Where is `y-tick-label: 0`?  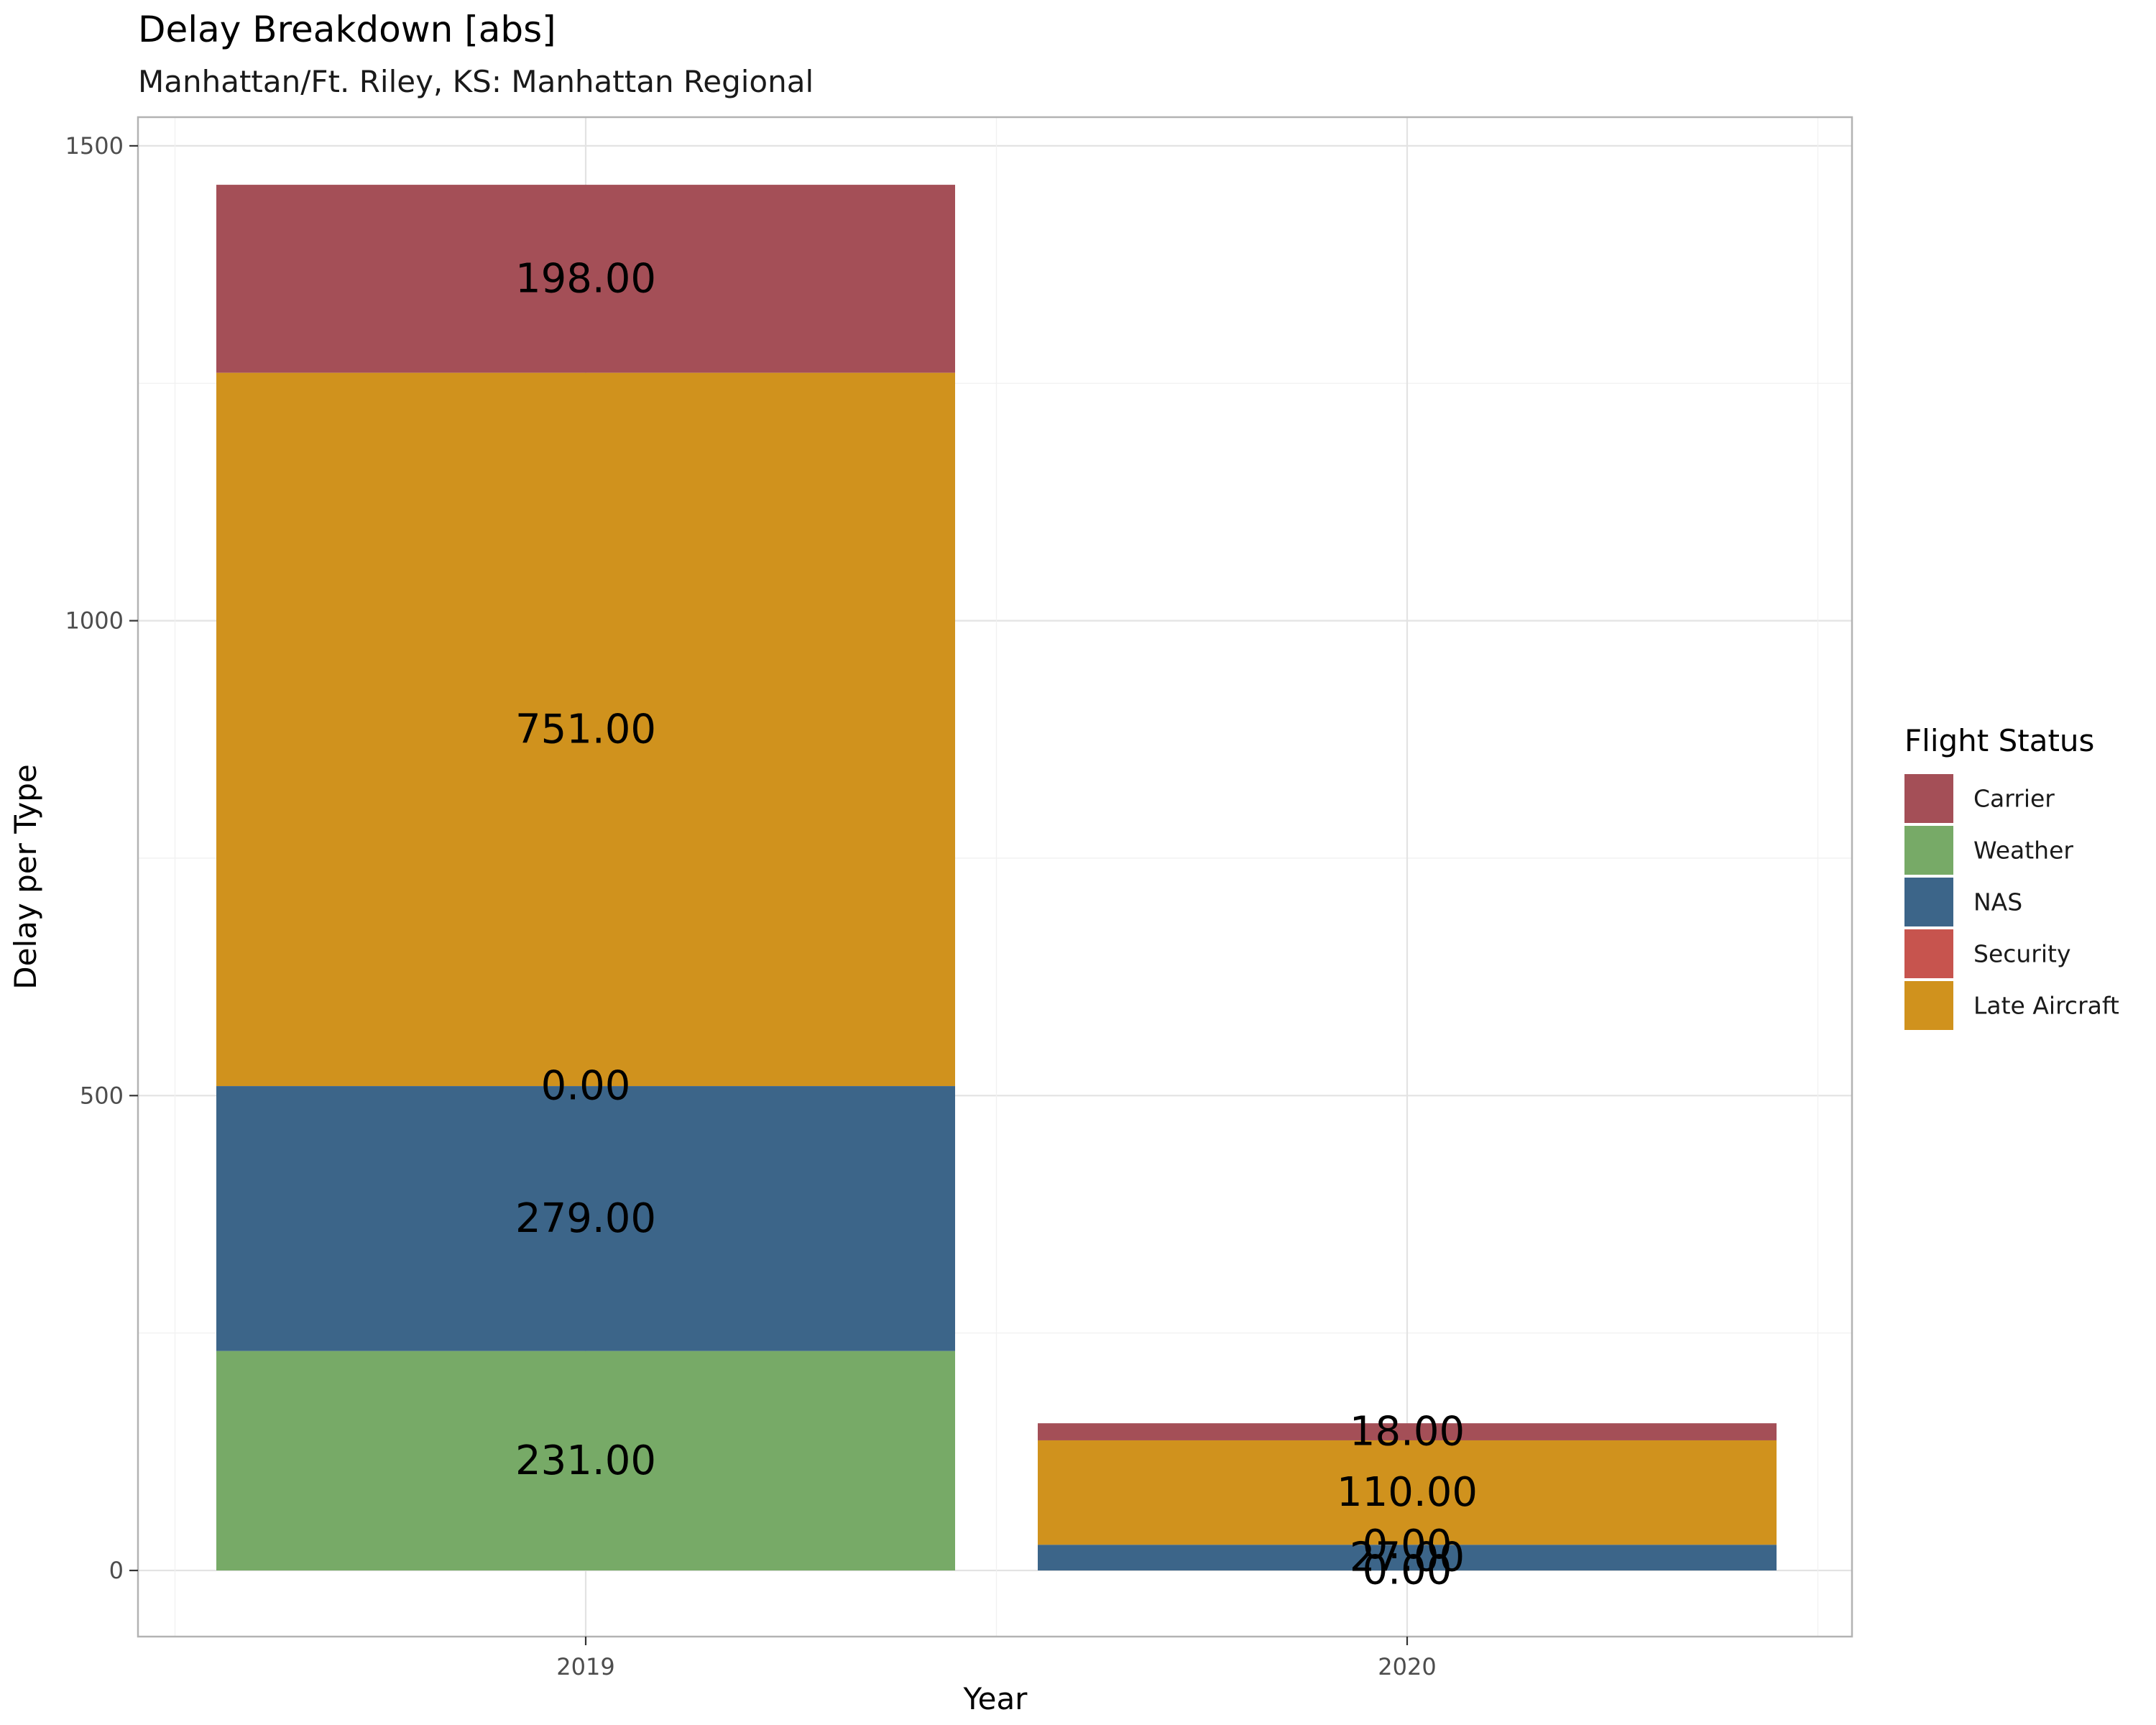 y-tick-label: 0 is located at coordinates (116, 1570).